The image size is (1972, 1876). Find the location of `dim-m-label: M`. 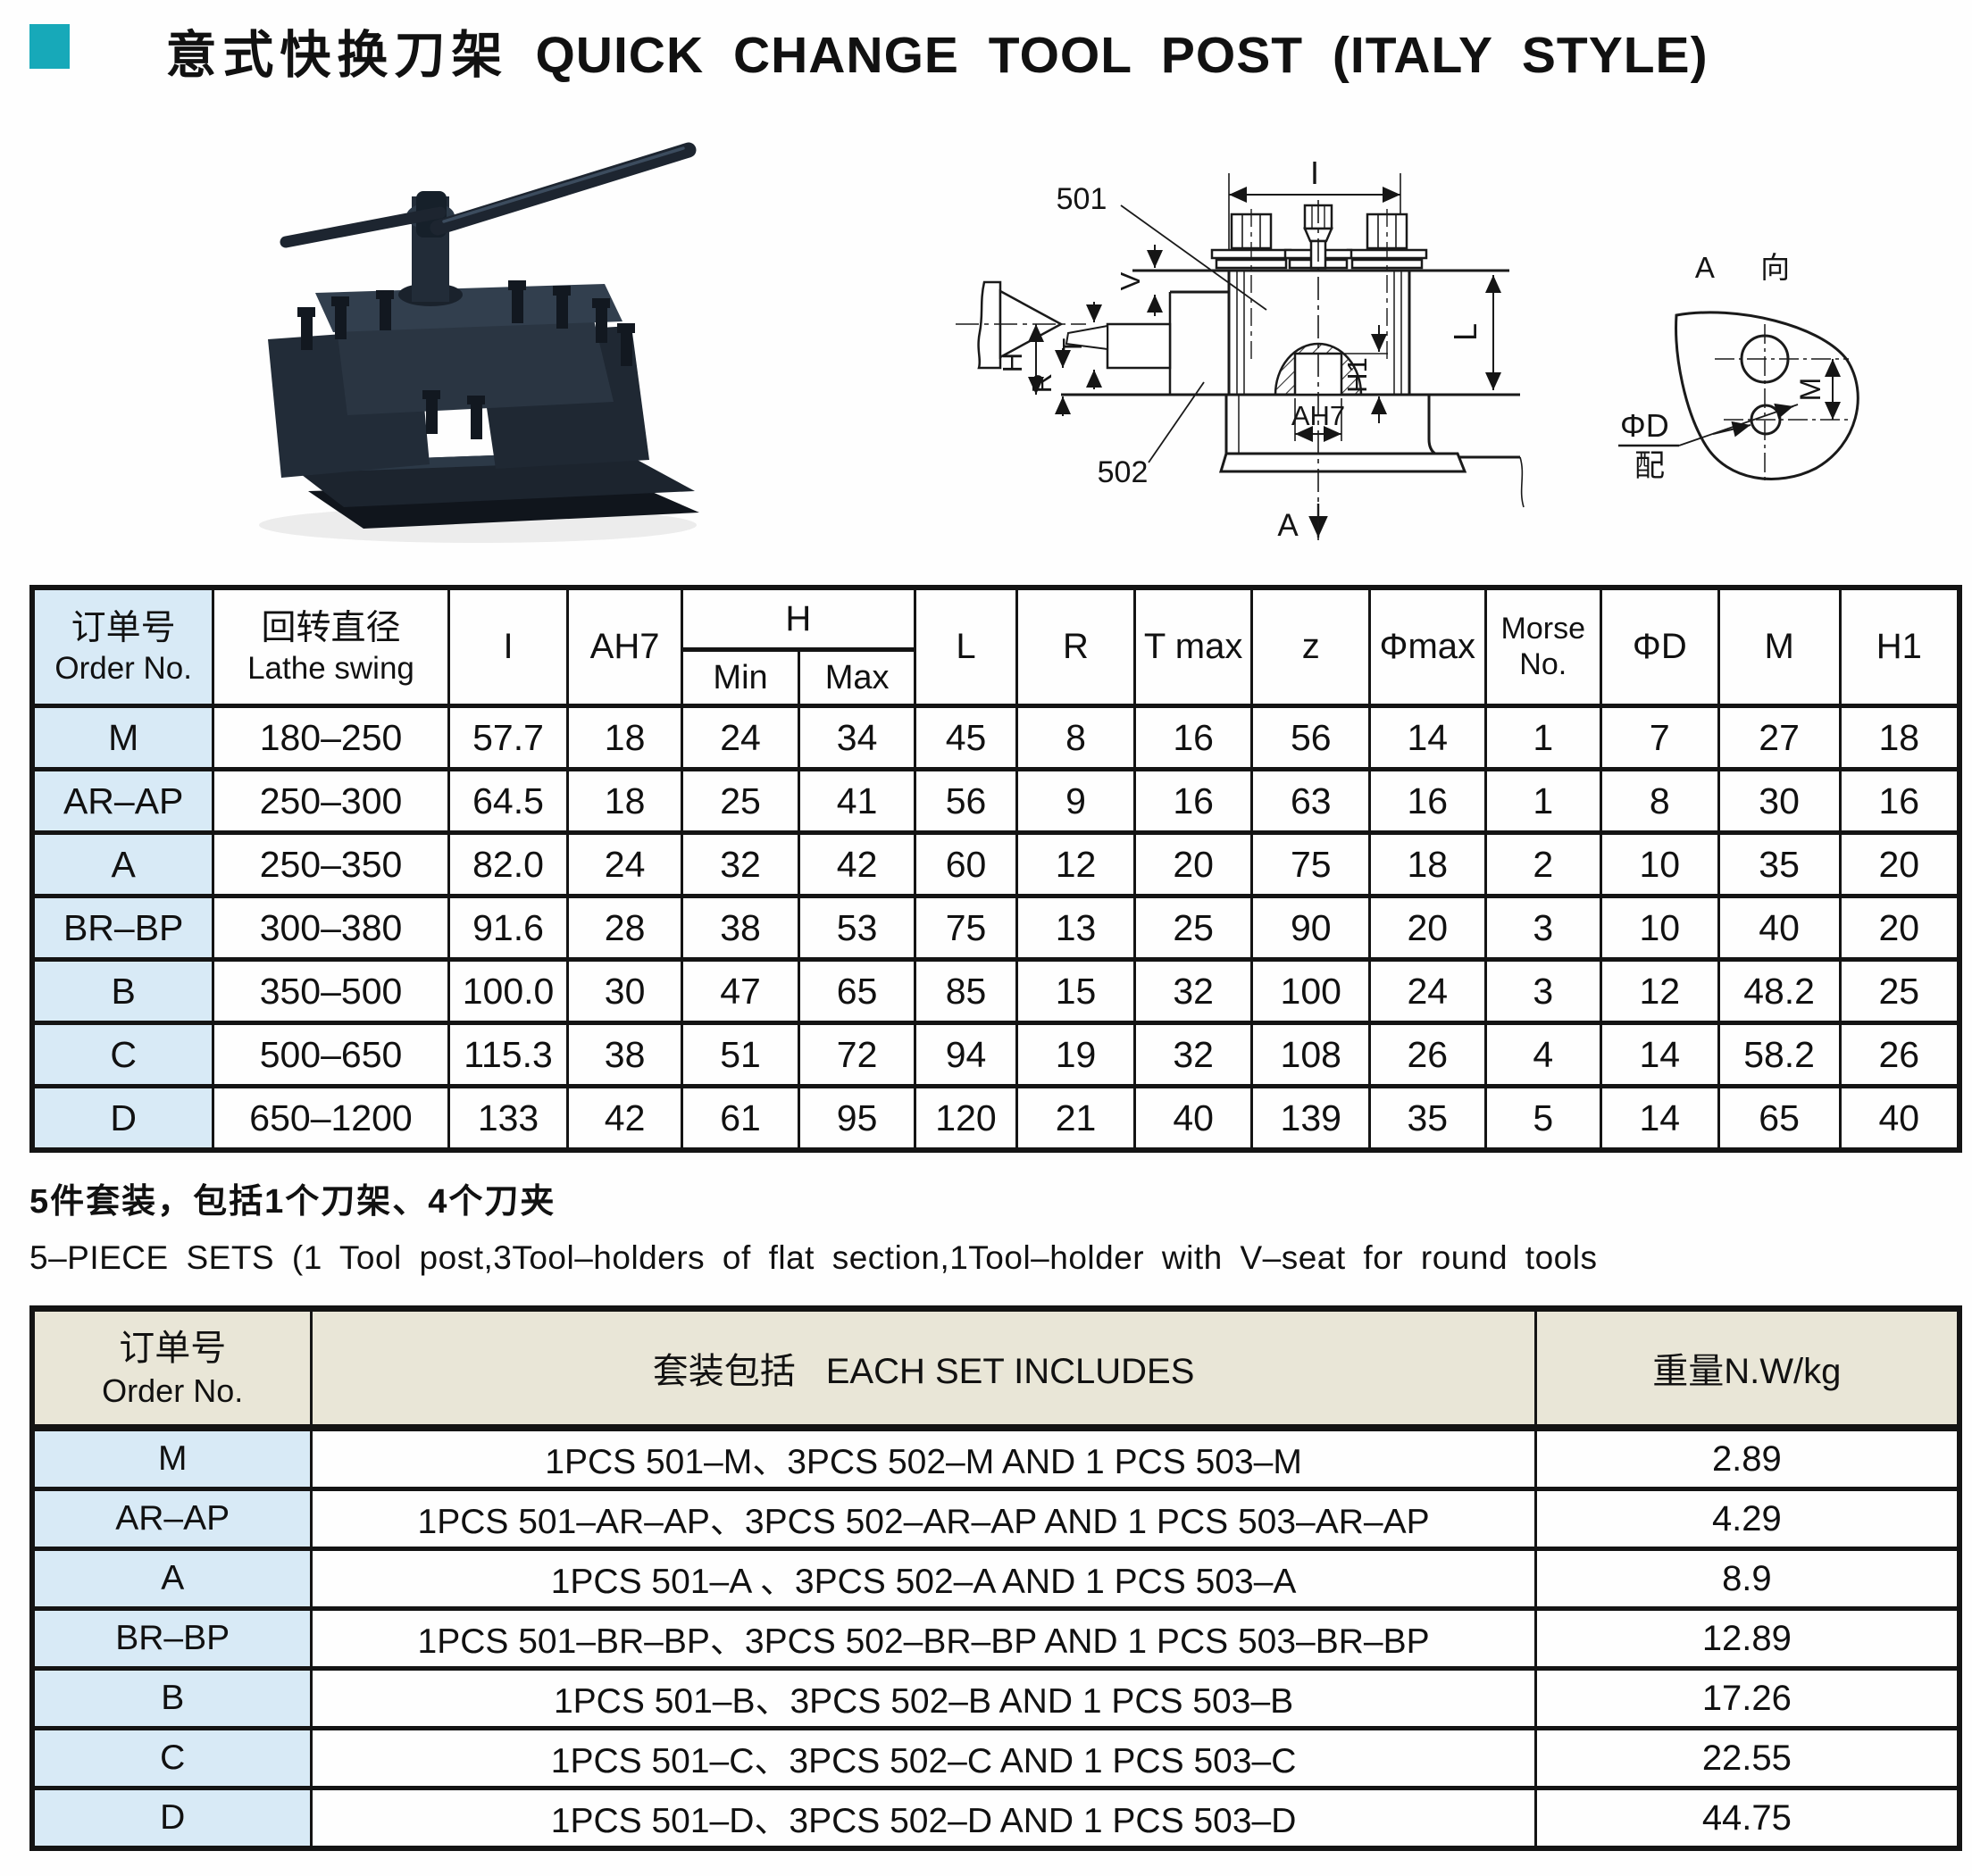

dim-m-label: M is located at coordinates (1810, 390).